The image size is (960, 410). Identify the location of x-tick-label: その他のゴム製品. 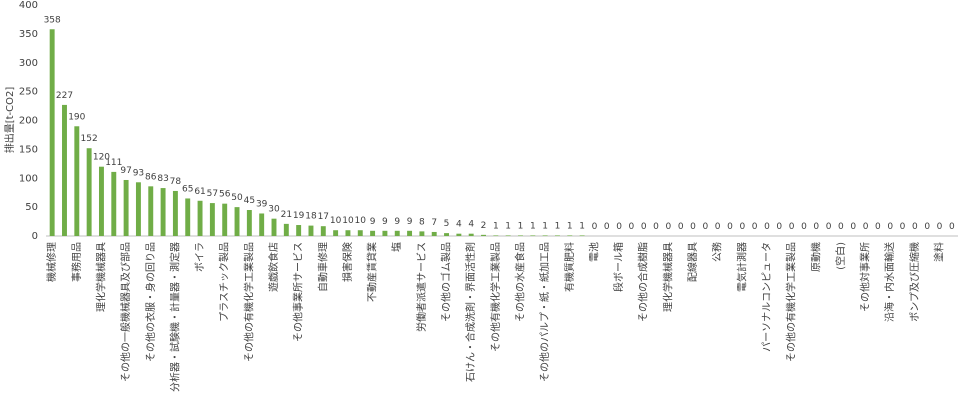
(446, 282).